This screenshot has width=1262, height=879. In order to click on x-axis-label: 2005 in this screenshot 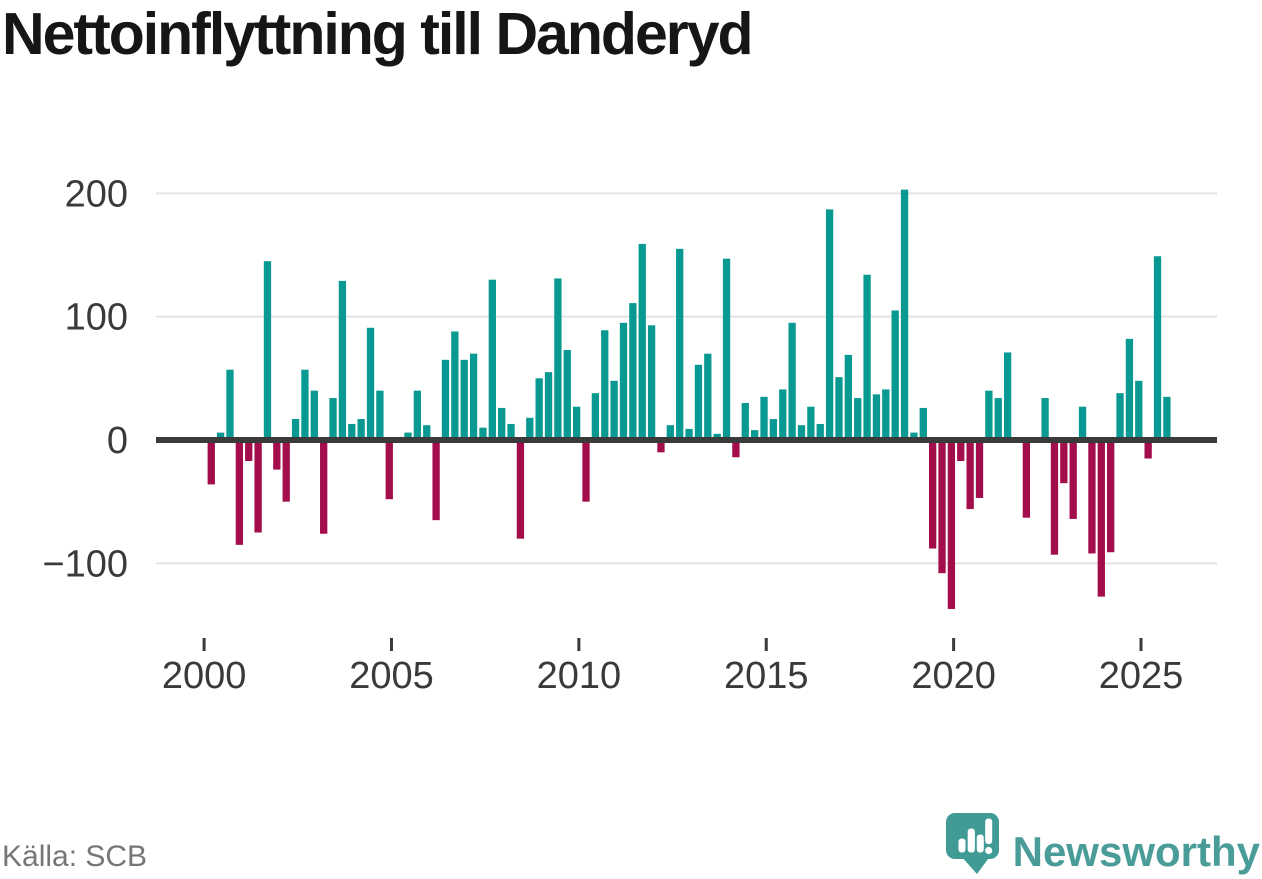, I will do `click(391, 676)`.